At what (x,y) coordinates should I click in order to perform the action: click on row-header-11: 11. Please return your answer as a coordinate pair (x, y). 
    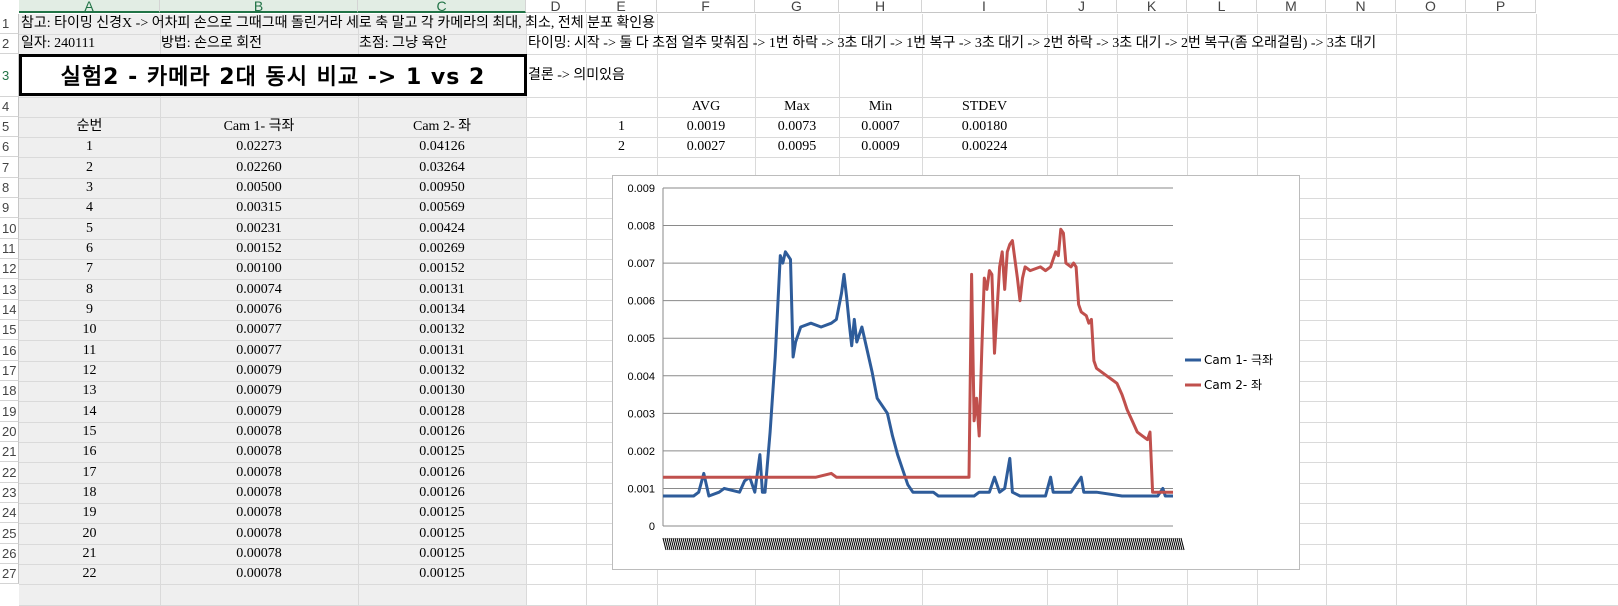
    Looking at the image, I should click on (9, 249).